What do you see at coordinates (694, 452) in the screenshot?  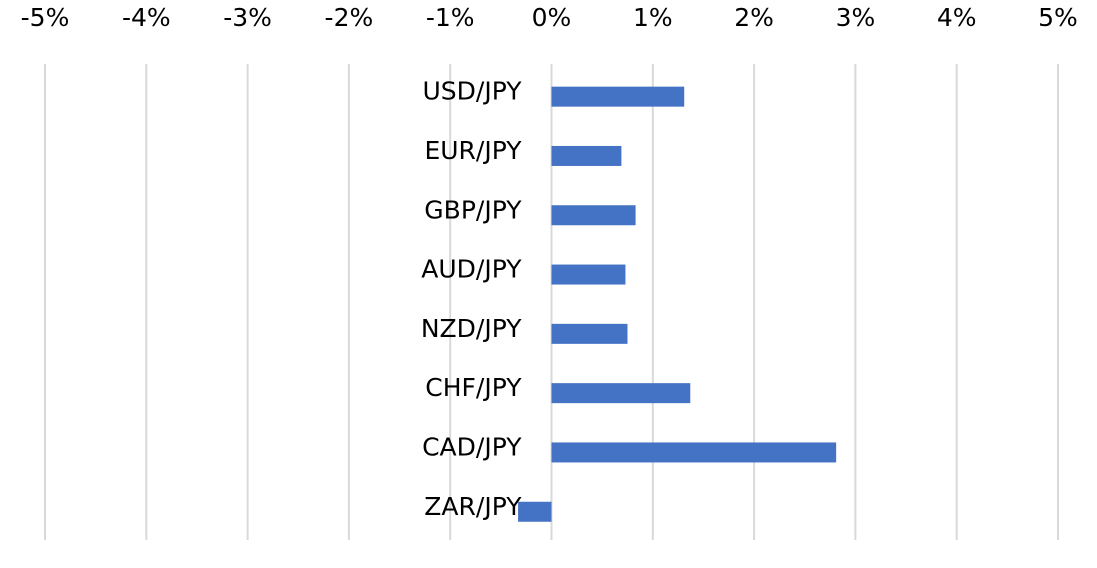 I see `bar-cad-jpy` at bounding box center [694, 452].